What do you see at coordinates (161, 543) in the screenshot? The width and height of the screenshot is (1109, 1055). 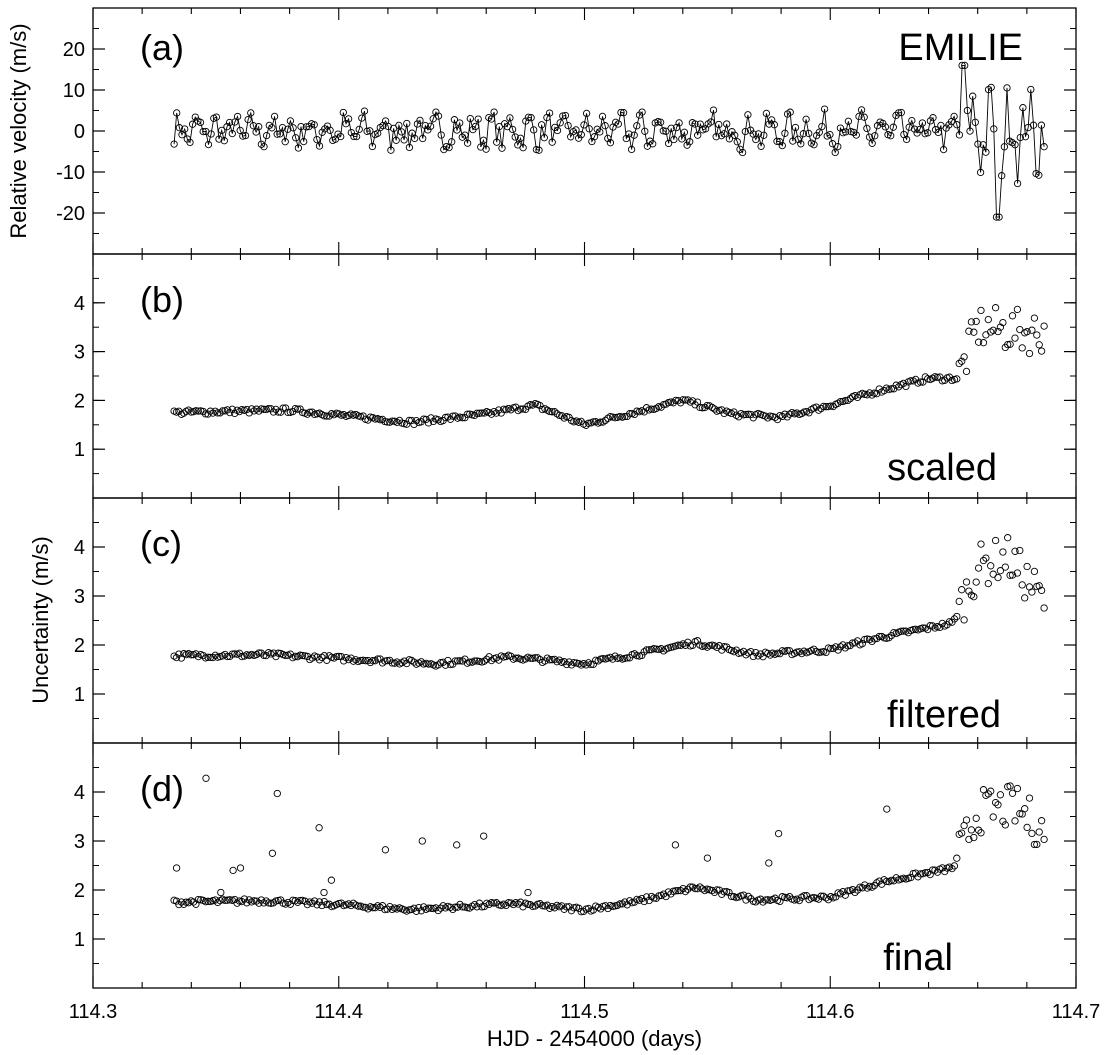 I see `panel-label-c: (c)` at bounding box center [161, 543].